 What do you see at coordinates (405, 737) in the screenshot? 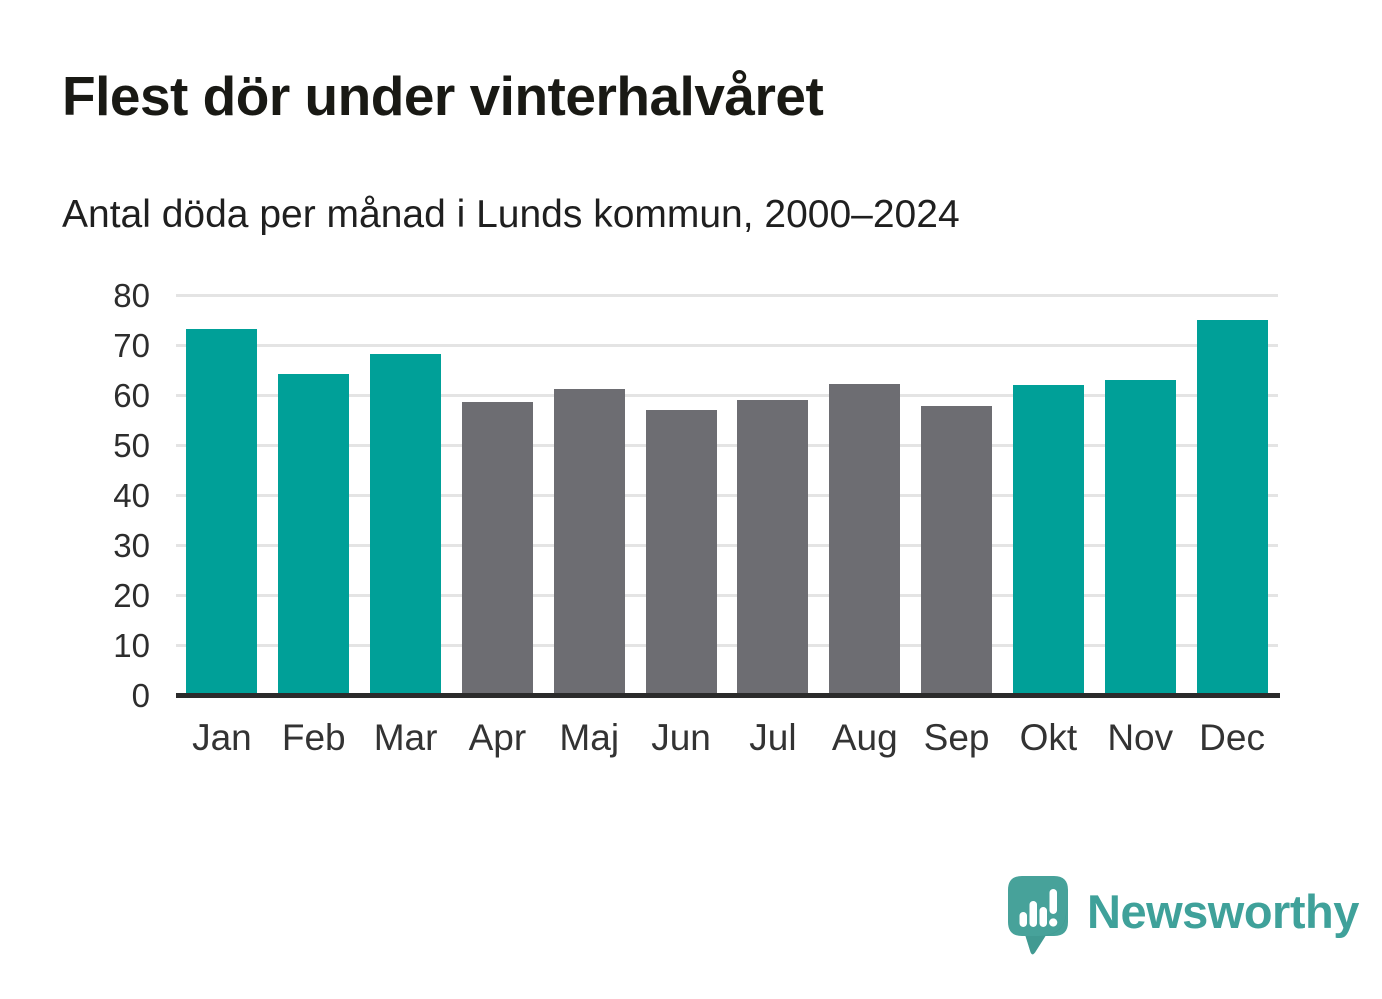
I see `x-tick-label-mar: Mar` at bounding box center [405, 737].